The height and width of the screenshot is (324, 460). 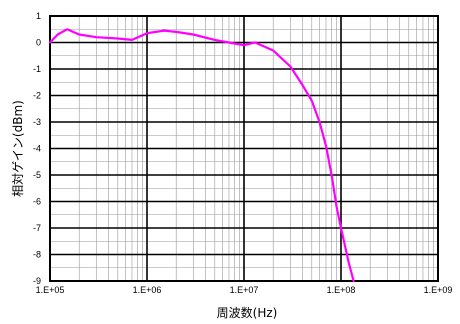 I want to click on y-tick-label: -7, so click(x=37, y=228).